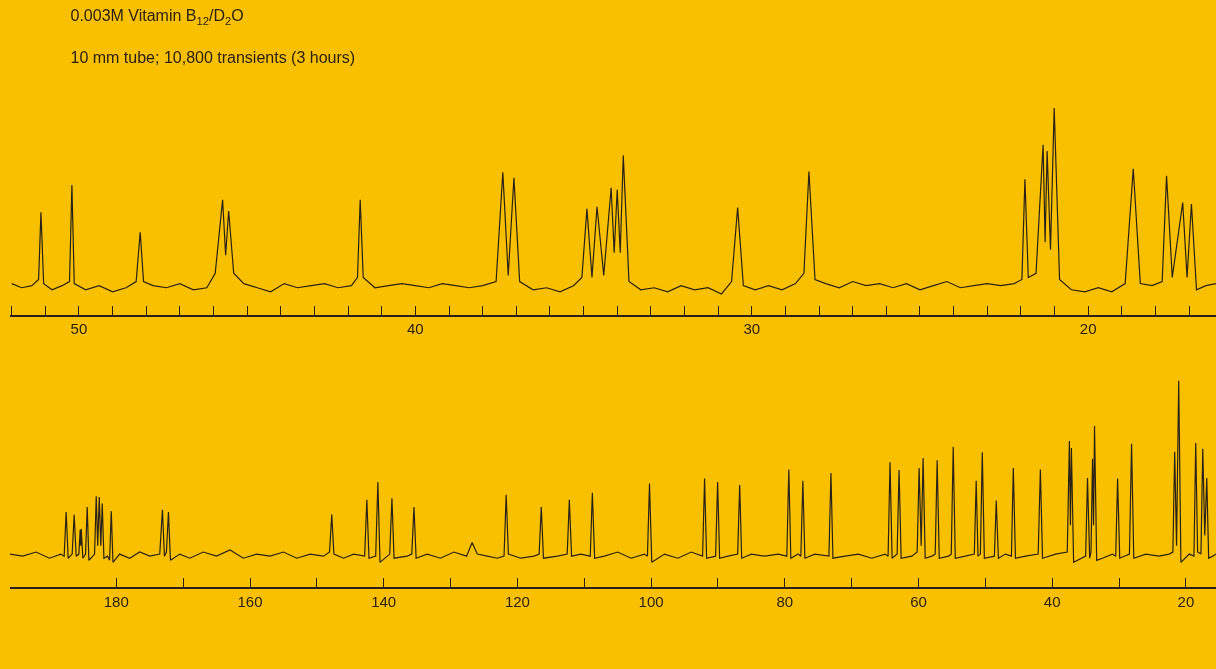 The image size is (1216, 669). Describe the element at coordinates (116, 601) in the screenshot. I see `x-tick-label: 180` at that location.